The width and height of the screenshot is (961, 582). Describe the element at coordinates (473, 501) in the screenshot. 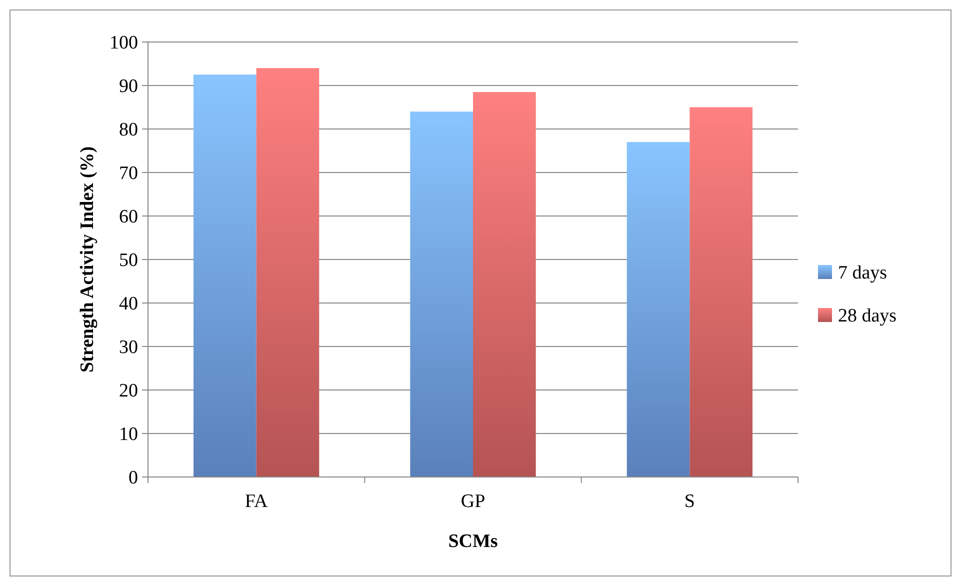

I see `x-tick-label: GP` at that location.